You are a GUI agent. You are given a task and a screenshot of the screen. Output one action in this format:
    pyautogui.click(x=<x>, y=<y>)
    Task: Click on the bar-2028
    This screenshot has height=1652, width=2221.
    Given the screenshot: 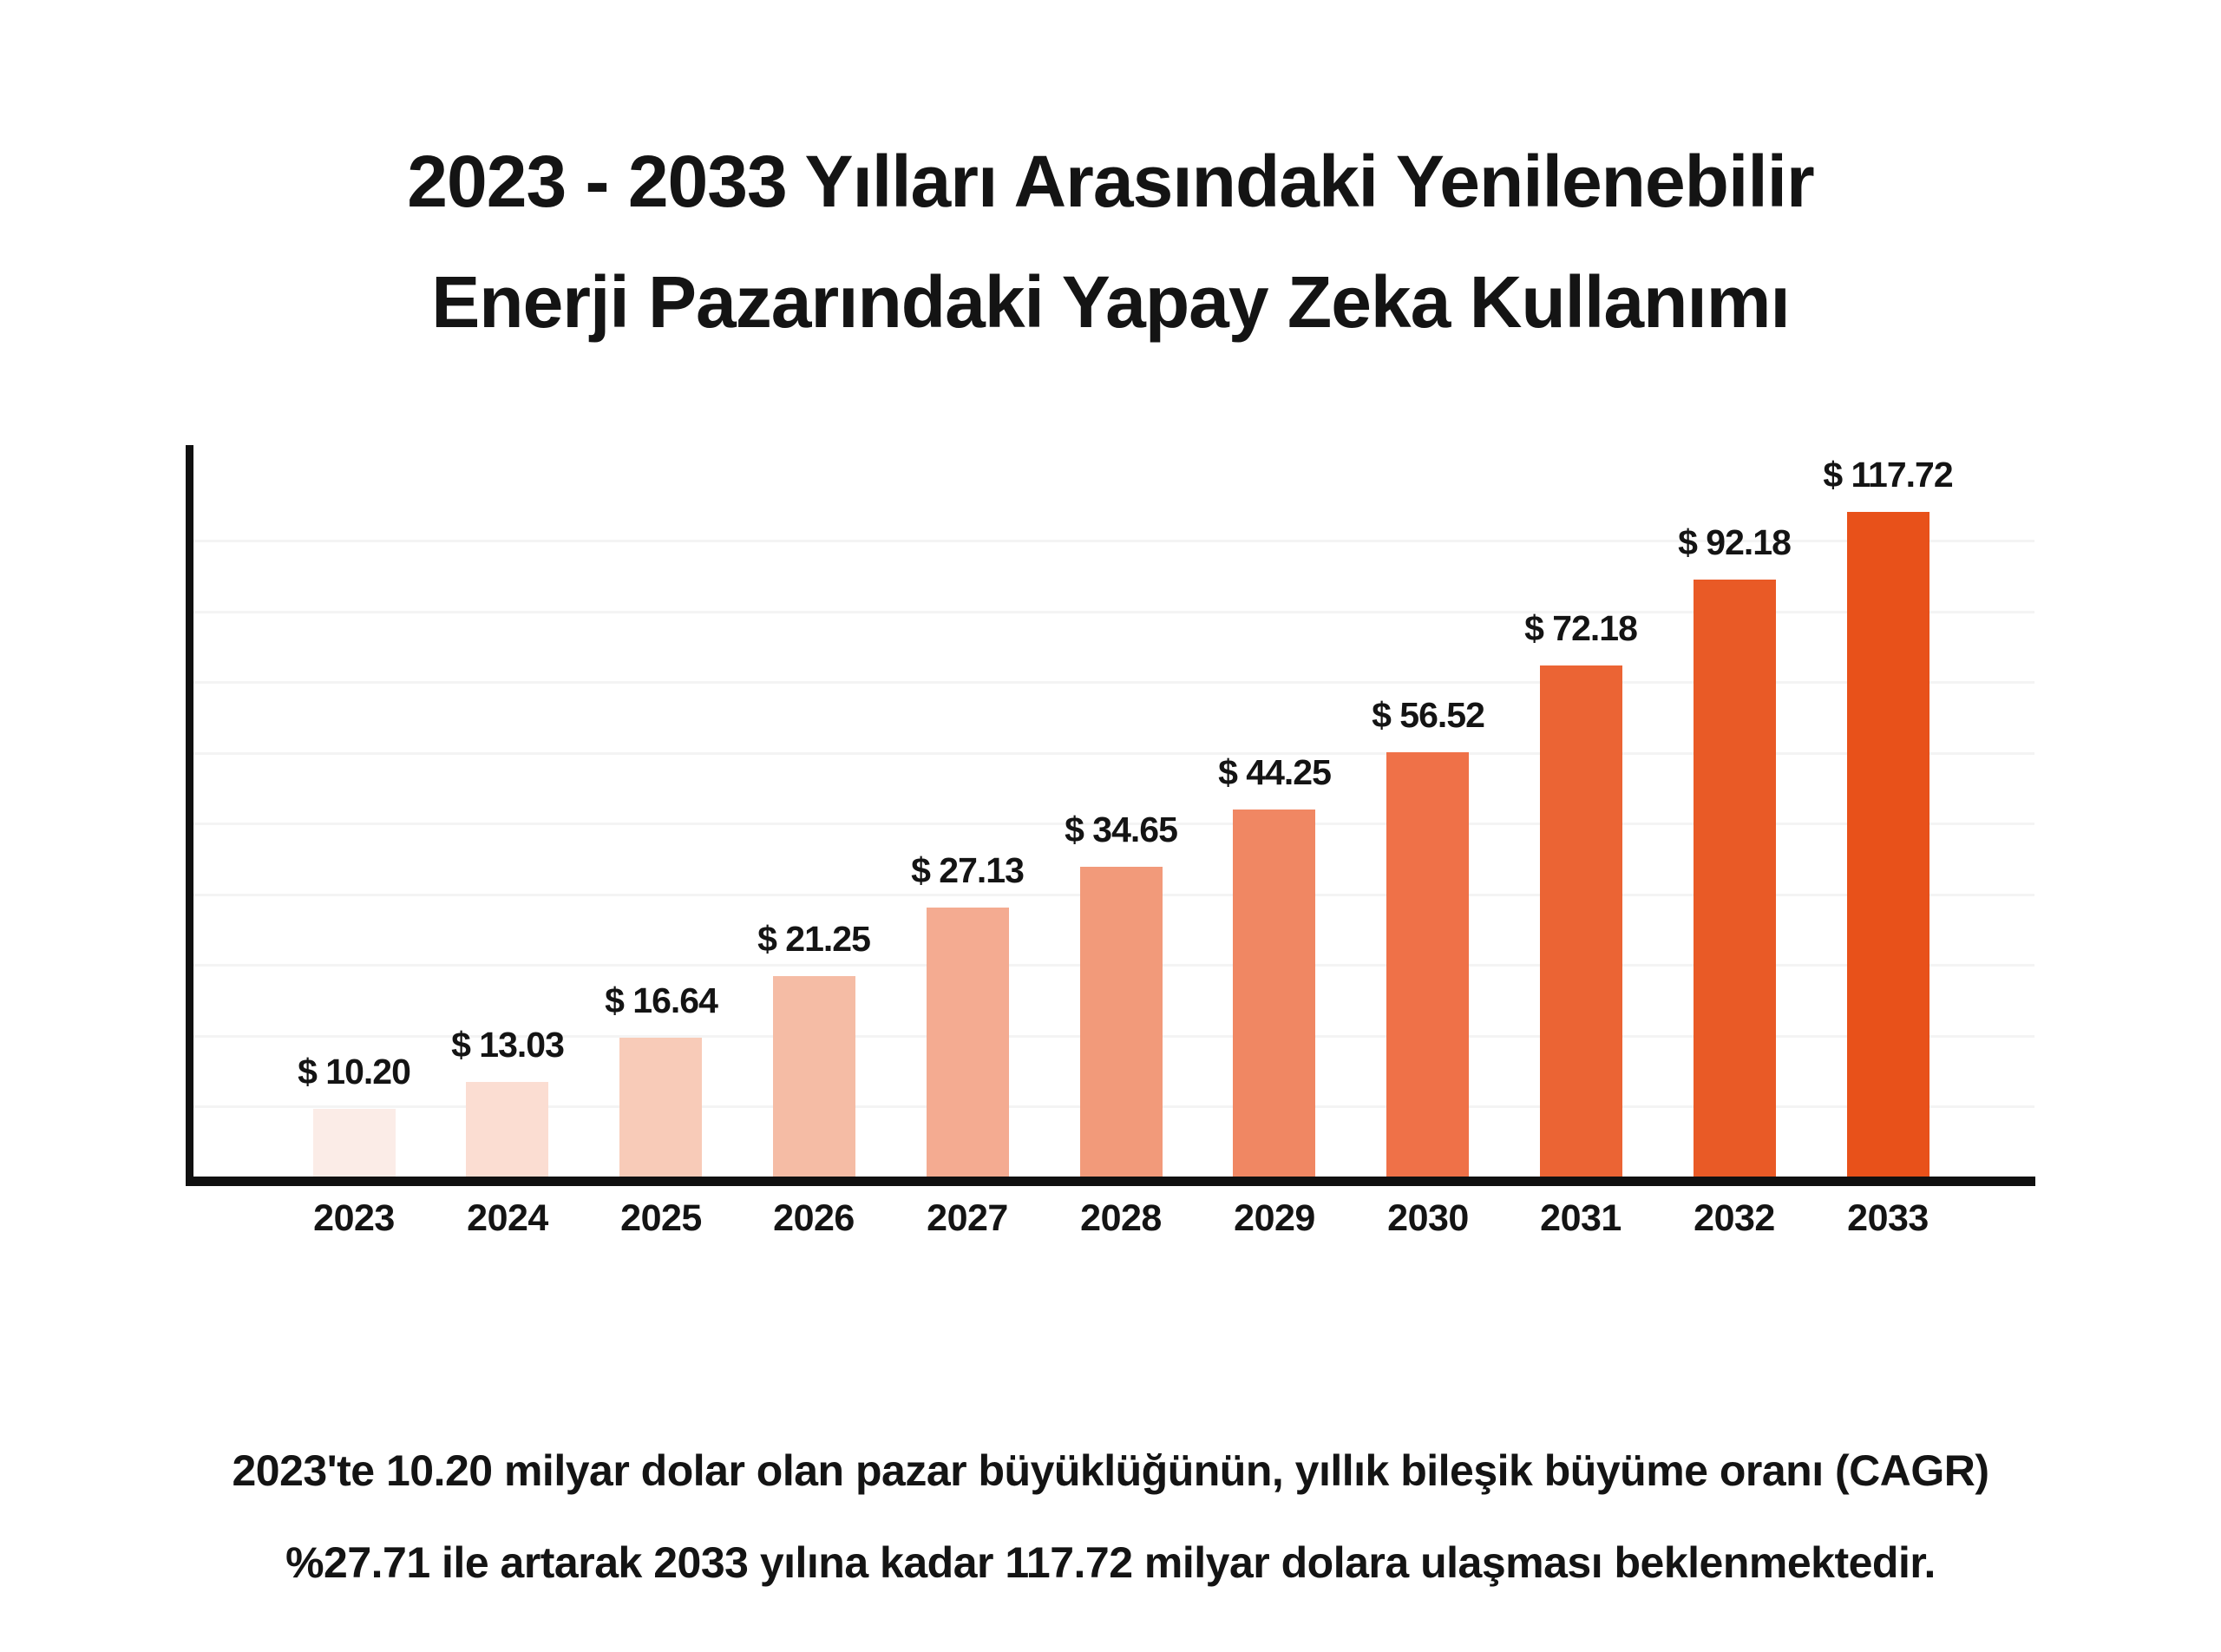 What is the action you would take?
    pyautogui.click(x=1121, y=1024)
    